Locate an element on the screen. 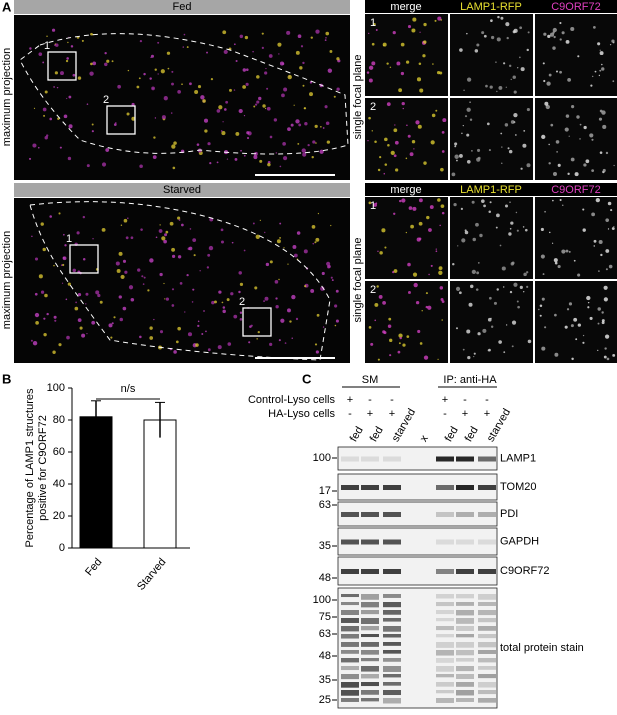 Image resolution: width=617 pixels, height=715 pixels. y-axis-label: positive for C9ORF72 is located at coordinates (43, 468).